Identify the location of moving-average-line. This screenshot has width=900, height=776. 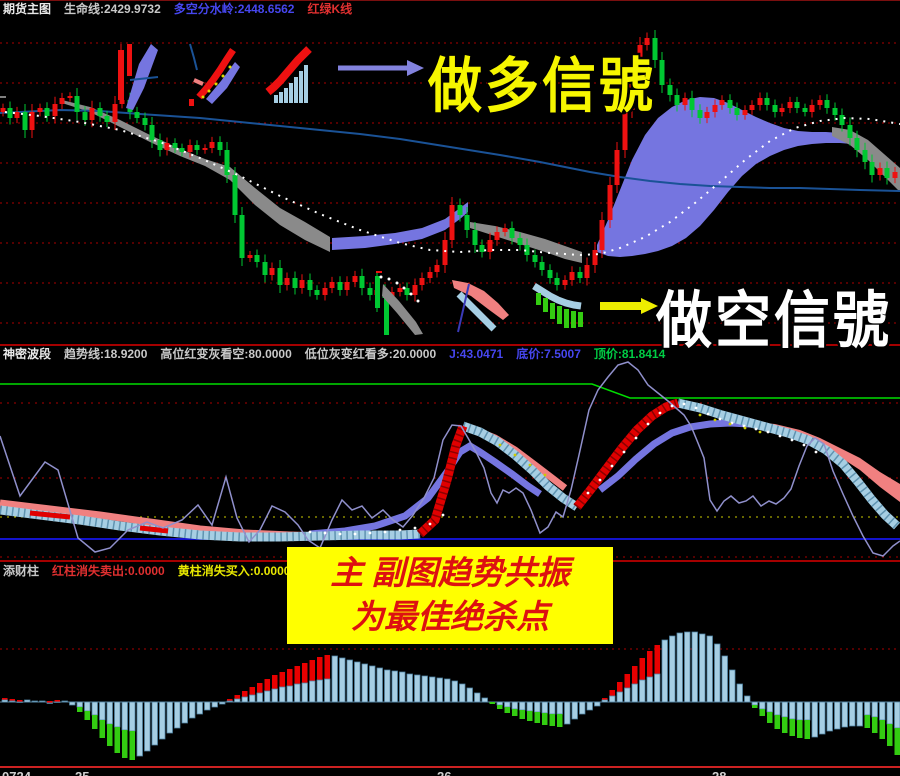
(450, 150).